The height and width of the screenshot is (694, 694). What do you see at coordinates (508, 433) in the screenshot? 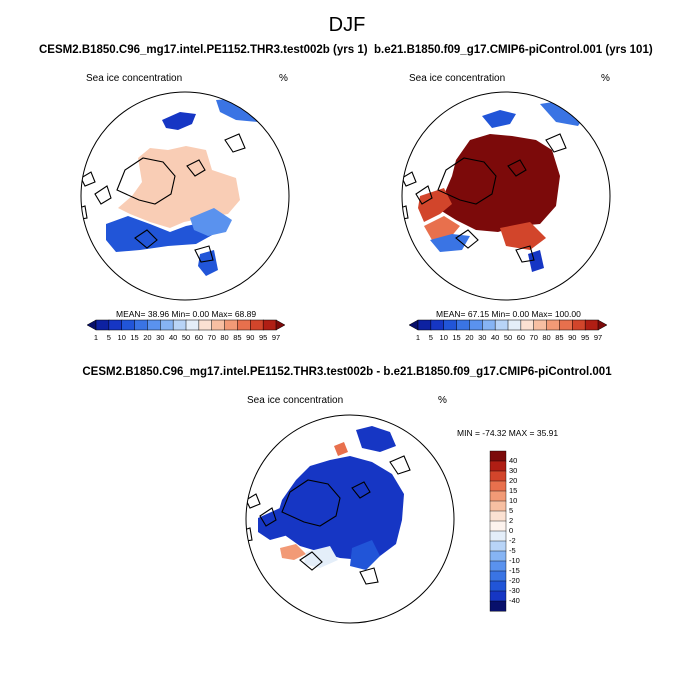
I see `diff-stats: MIN = -74.32 MAX = 35.91` at bounding box center [508, 433].